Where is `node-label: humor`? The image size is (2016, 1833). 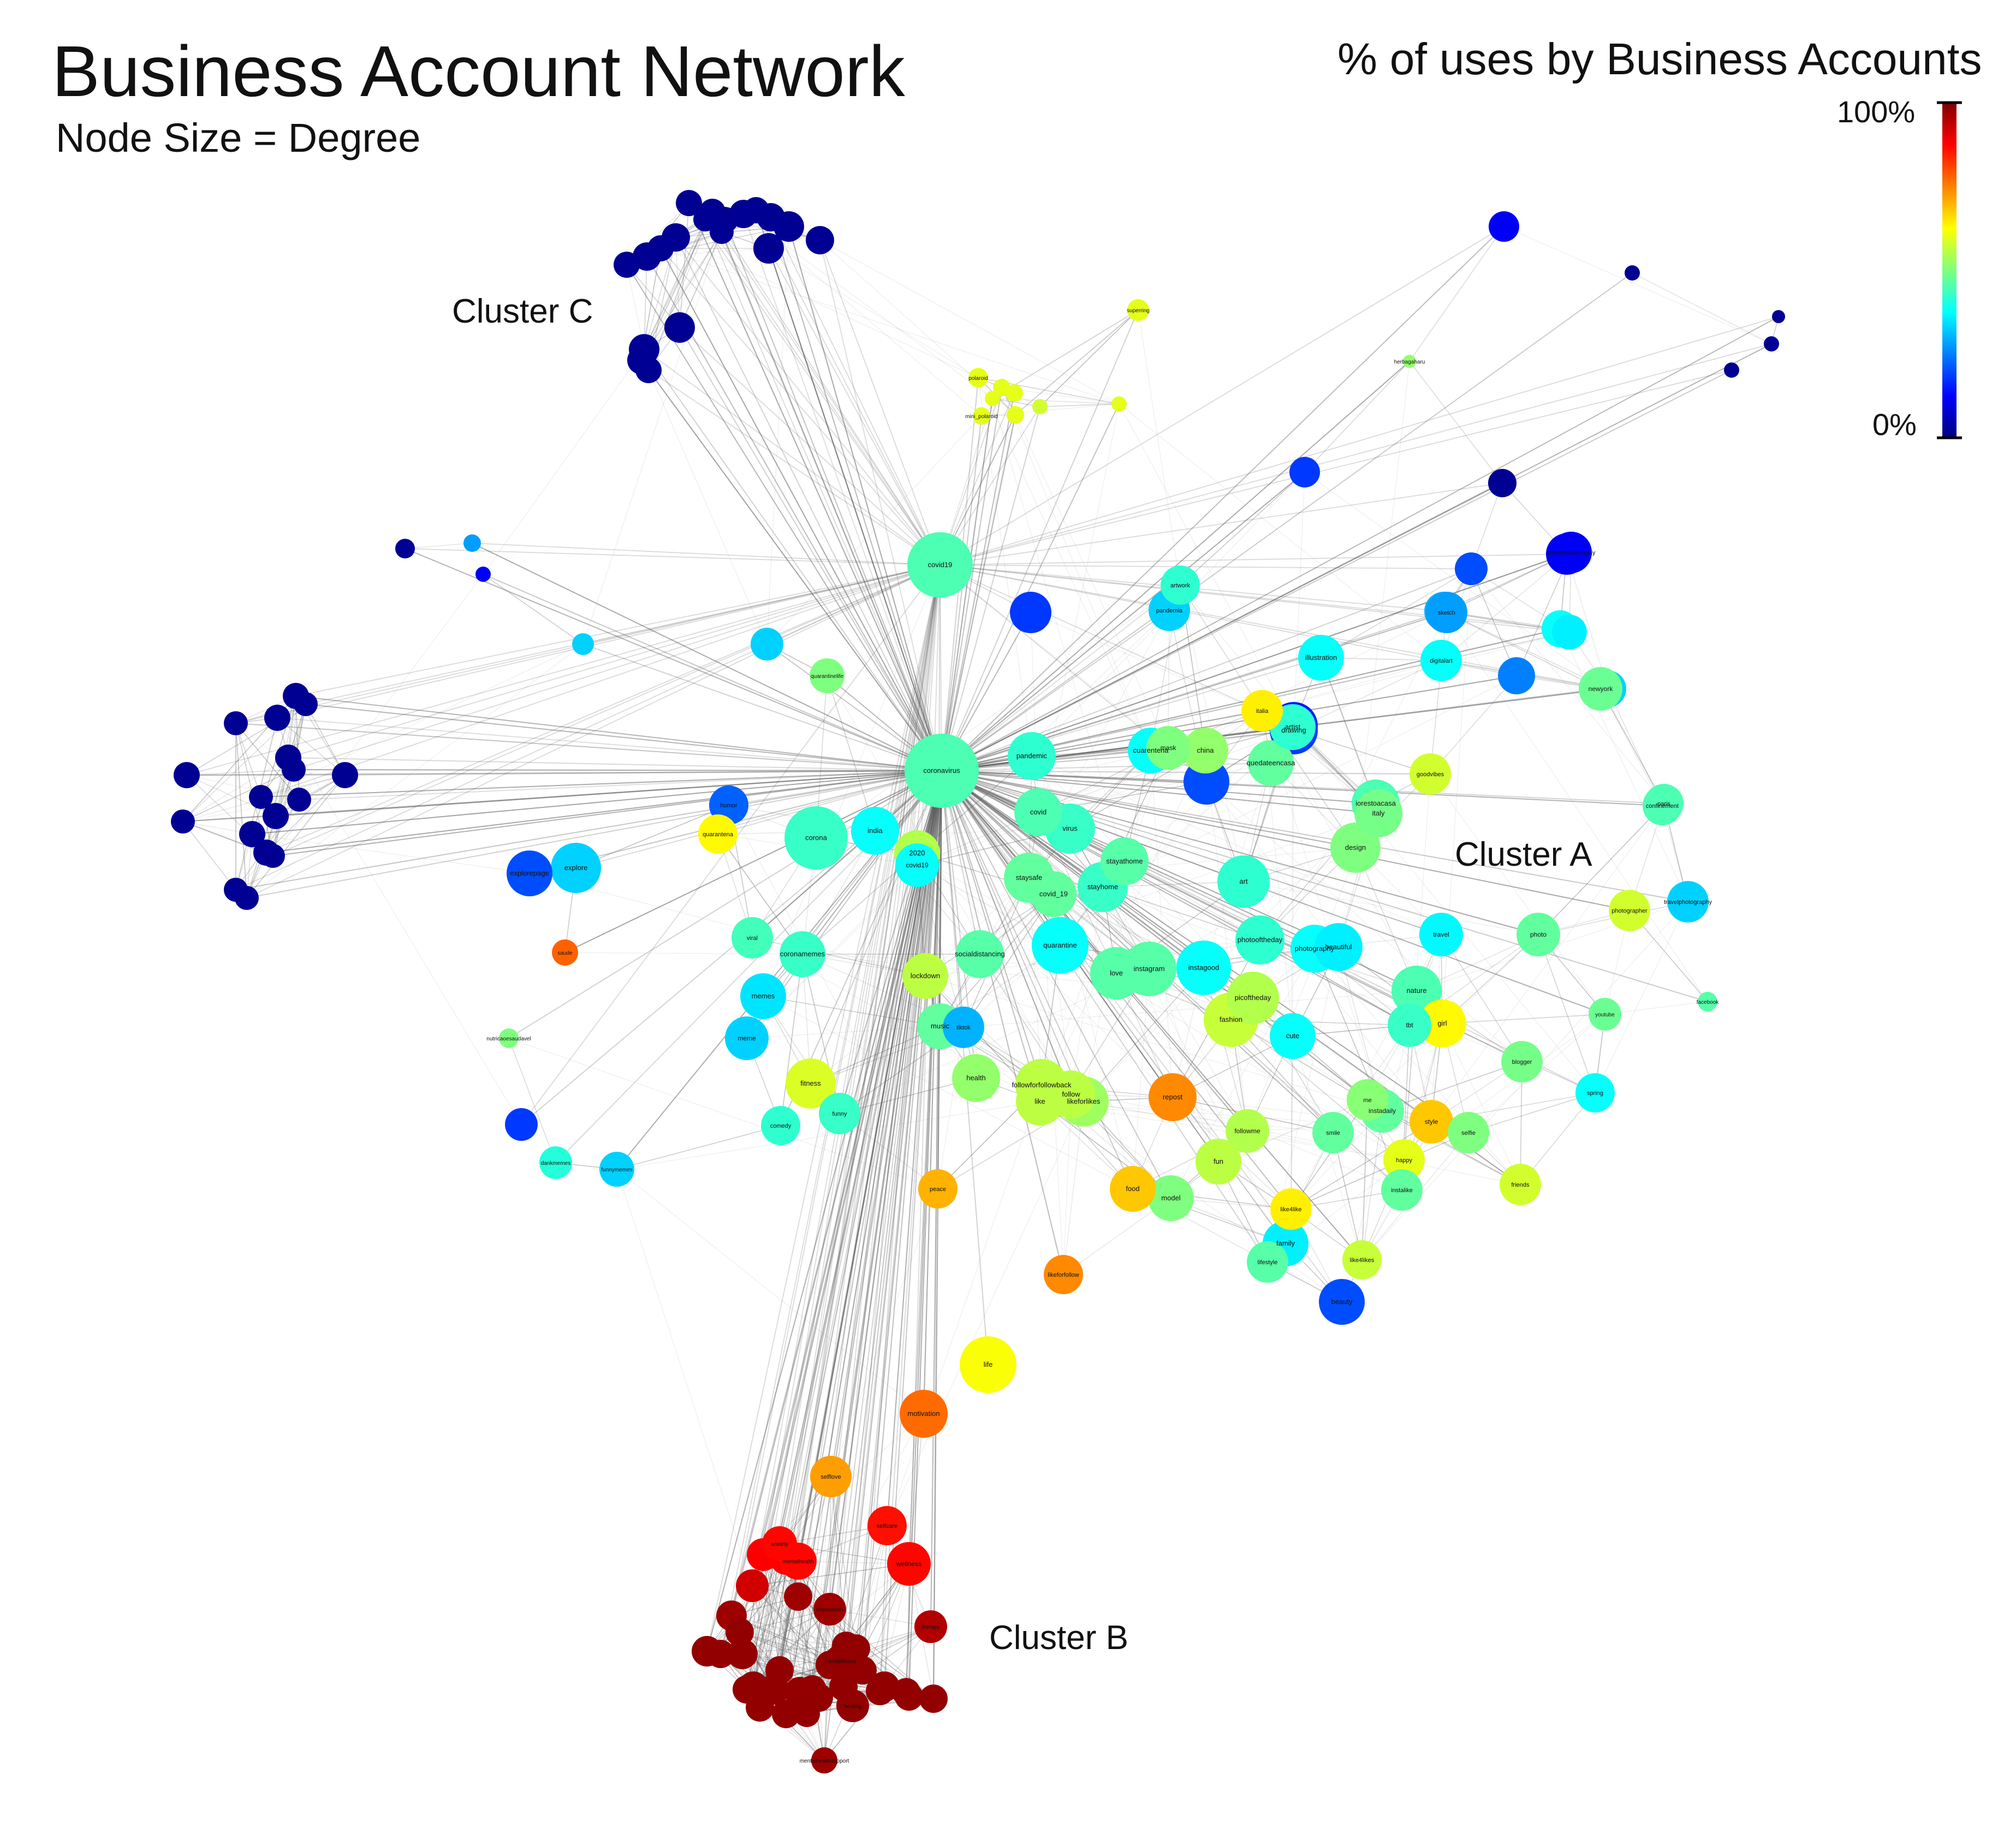 node-label: humor is located at coordinates (729, 805).